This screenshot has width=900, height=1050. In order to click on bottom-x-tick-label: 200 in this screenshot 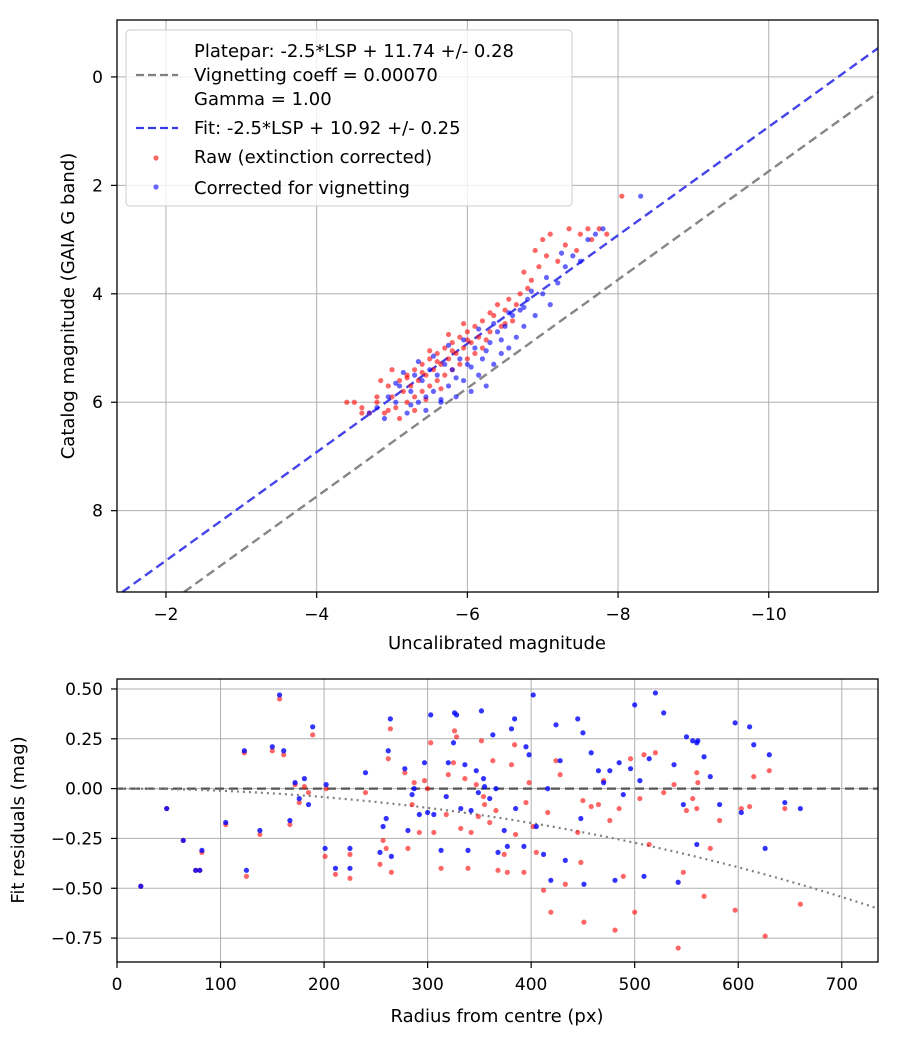, I will do `click(324, 985)`.